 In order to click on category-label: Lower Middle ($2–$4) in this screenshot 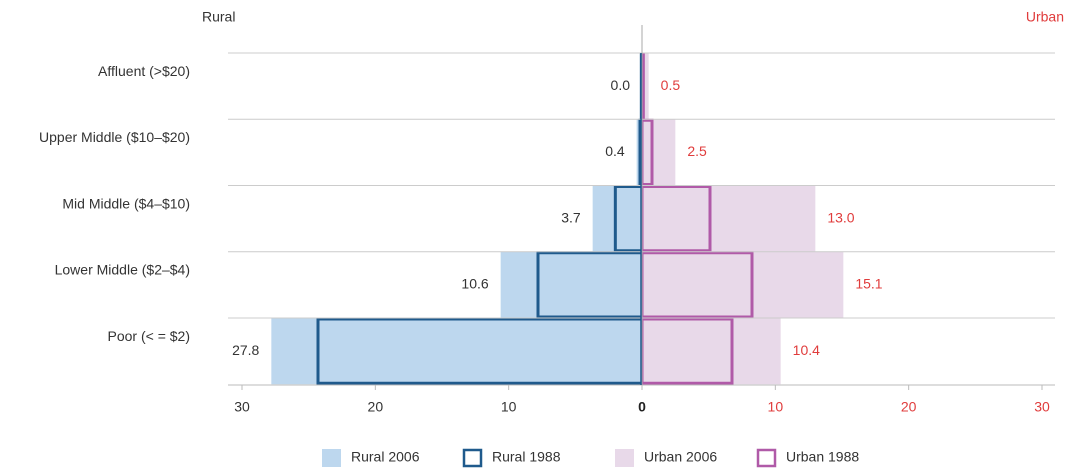, I will do `click(122, 270)`.